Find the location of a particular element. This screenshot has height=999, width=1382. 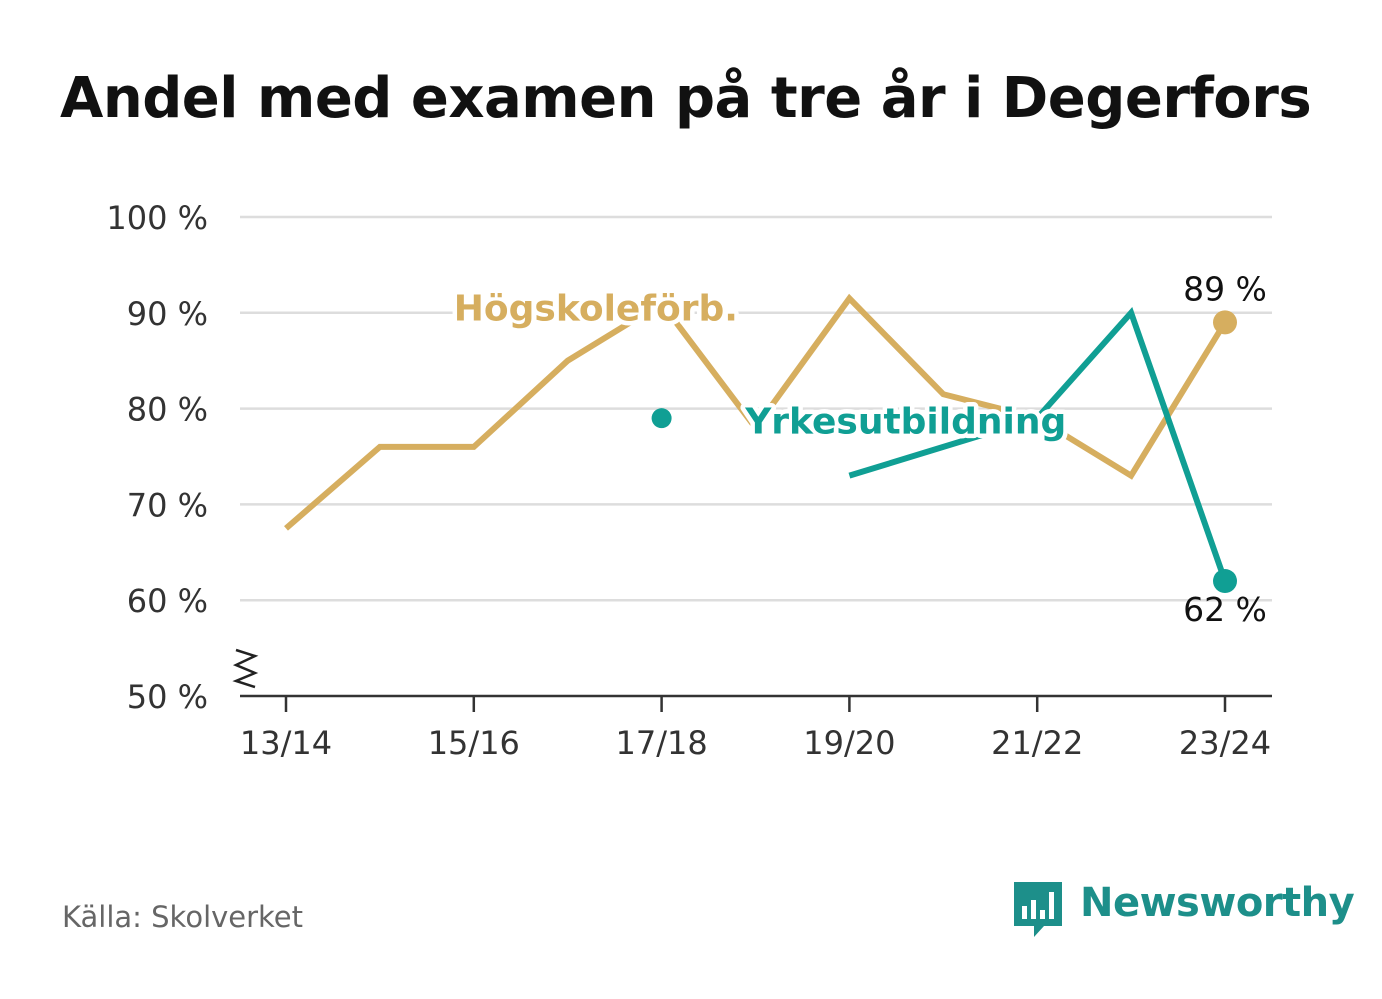

hogskole-series-label: Högskoleförb. is located at coordinates (596, 308).